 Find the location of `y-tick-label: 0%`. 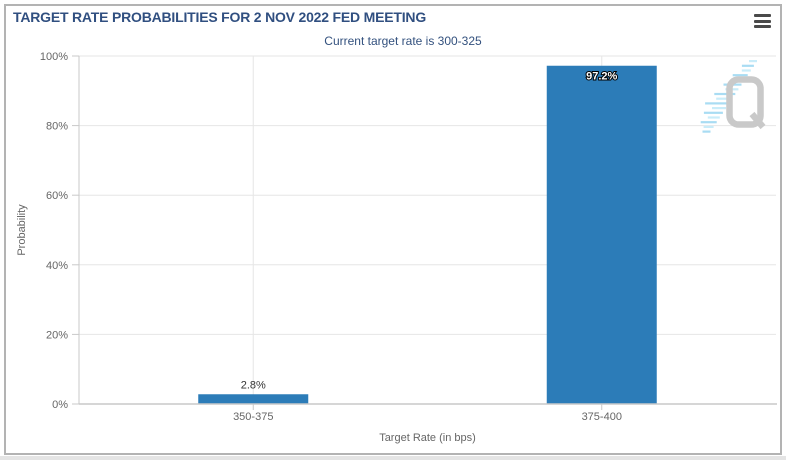

y-tick-label: 0% is located at coordinates (60, 405).